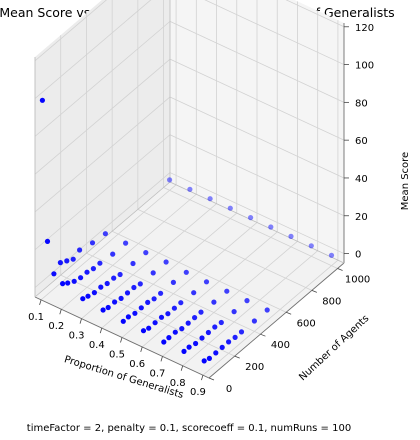  I want to click on x-tick-label: 0.3, so click(77, 336).